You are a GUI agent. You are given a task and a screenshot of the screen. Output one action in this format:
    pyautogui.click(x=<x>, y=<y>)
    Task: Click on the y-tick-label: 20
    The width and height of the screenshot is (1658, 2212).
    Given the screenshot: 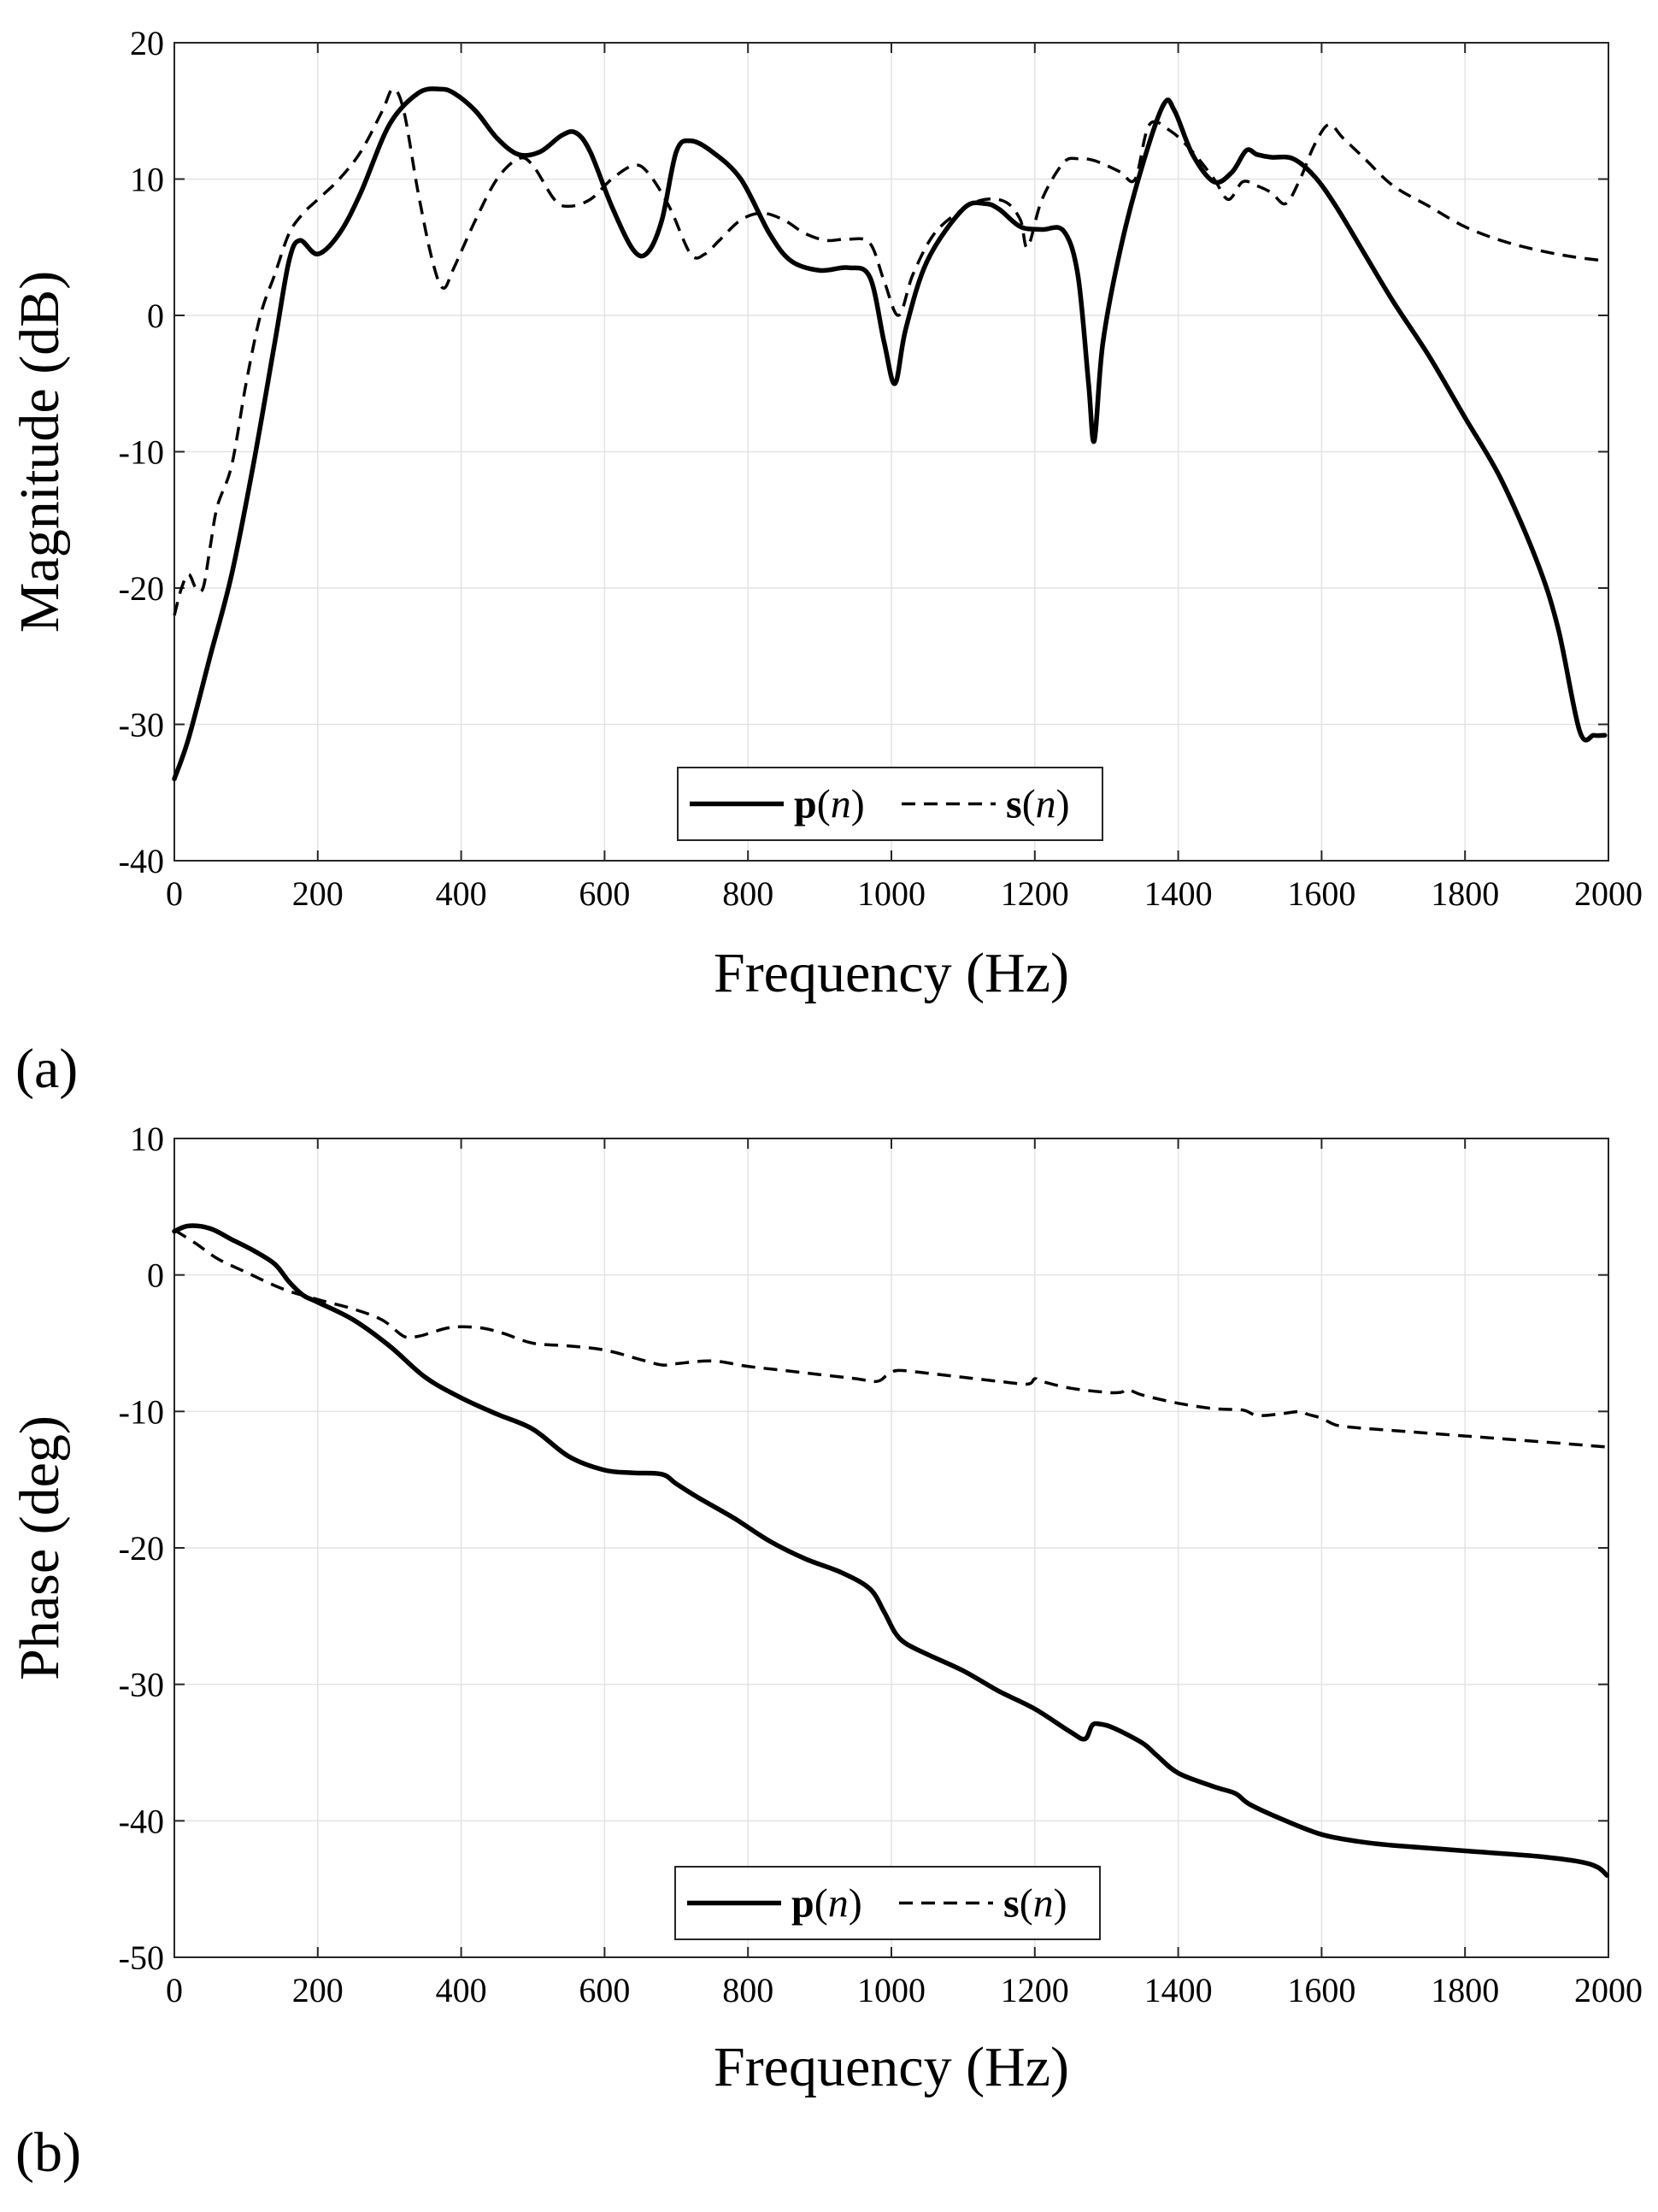 What is the action you would take?
    pyautogui.click(x=147, y=43)
    